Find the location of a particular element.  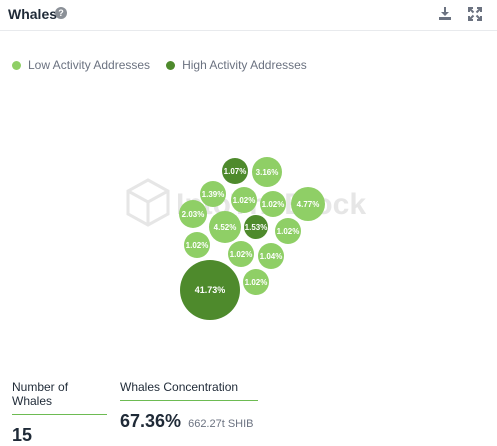

bubble-label: 4.52% is located at coordinates (225, 227).